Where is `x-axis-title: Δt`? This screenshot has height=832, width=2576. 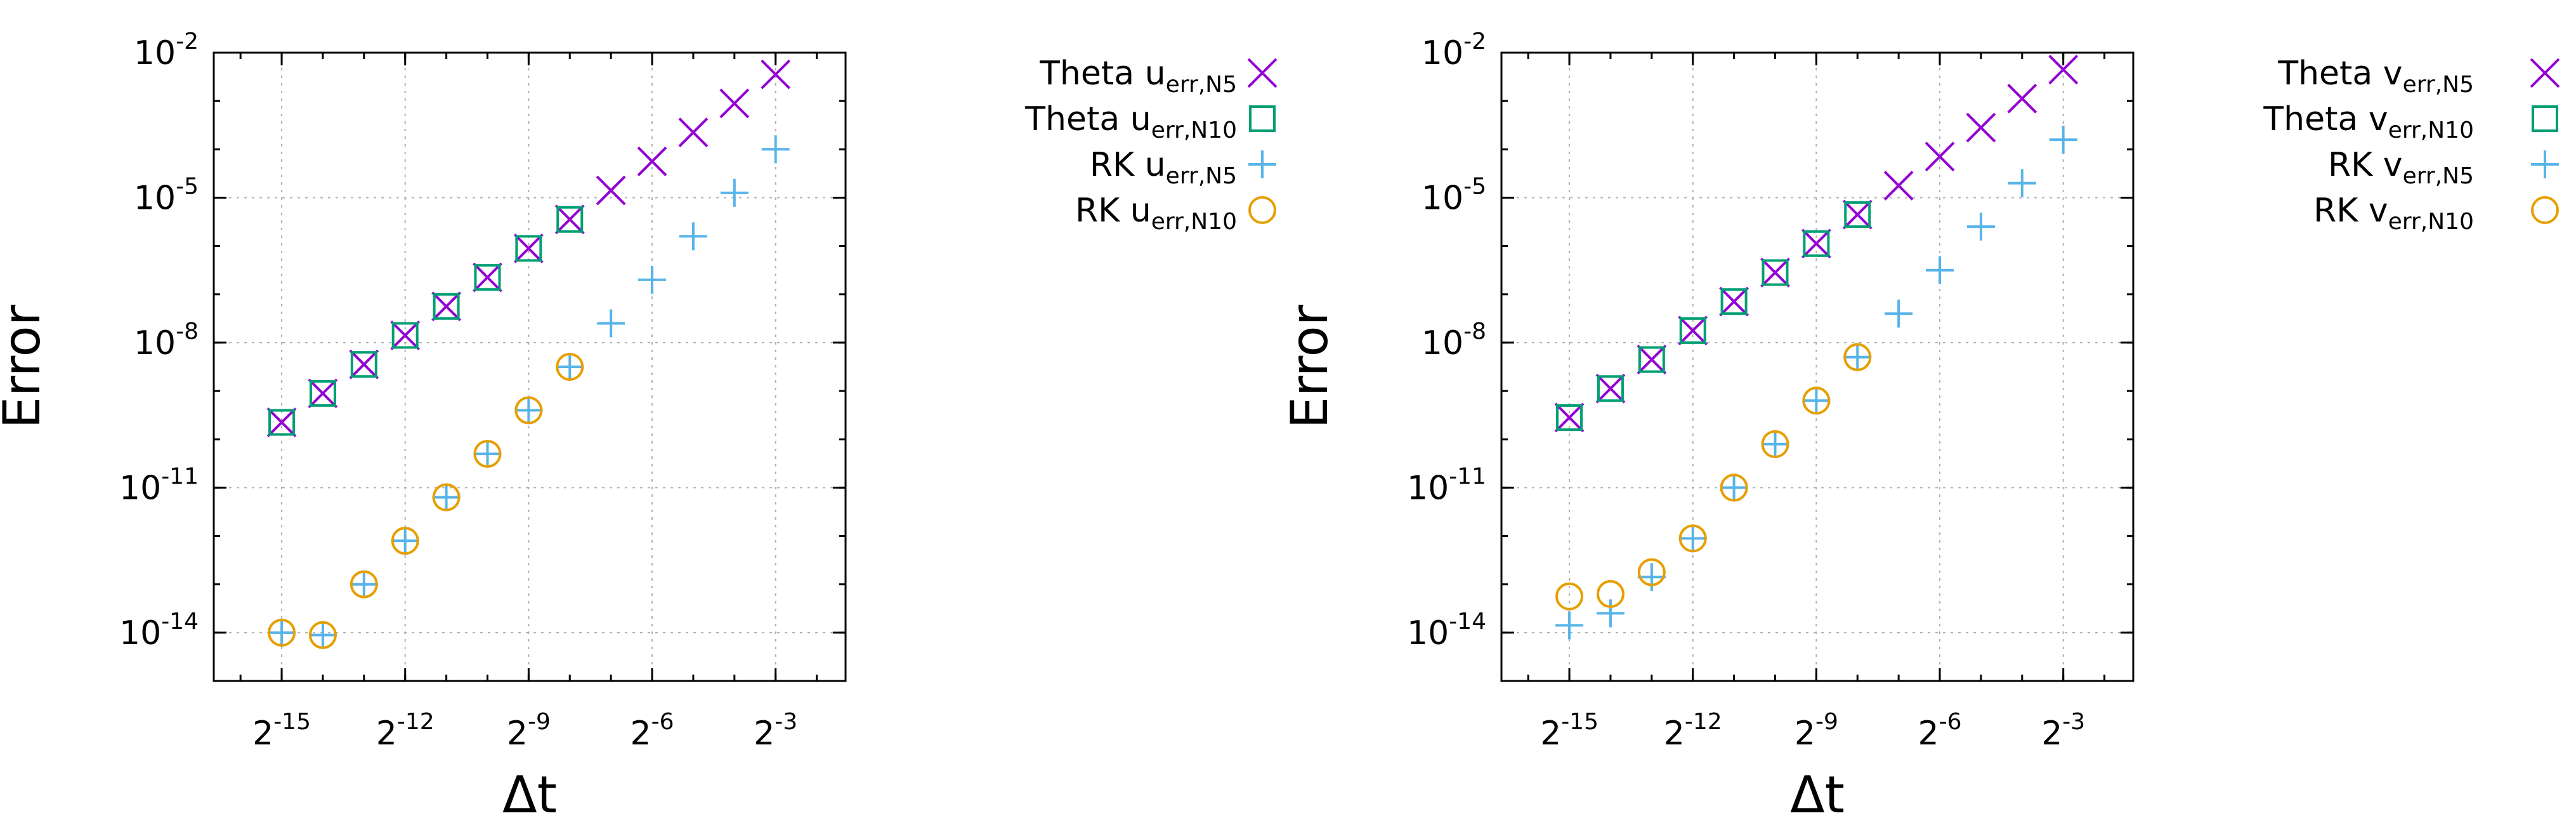
x-axis-title: Δt is located at coordinates (529, 794).